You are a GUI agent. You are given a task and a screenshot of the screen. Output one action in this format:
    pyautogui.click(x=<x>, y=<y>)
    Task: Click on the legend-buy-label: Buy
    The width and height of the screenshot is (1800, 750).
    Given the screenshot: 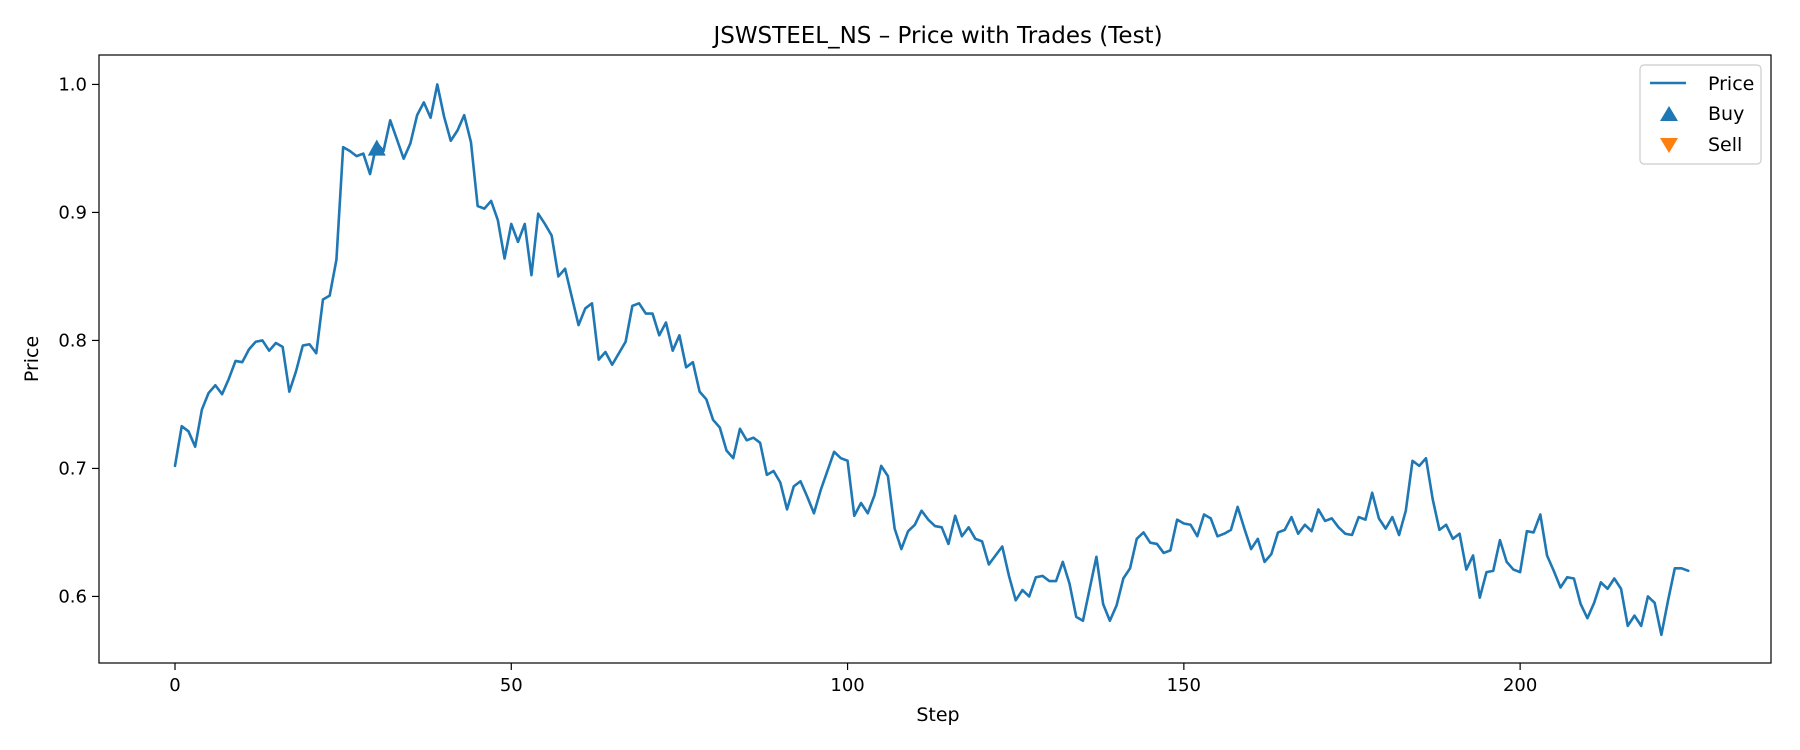 What is the action you would take?
    pyautogui.click(x=1726, y=114)
    